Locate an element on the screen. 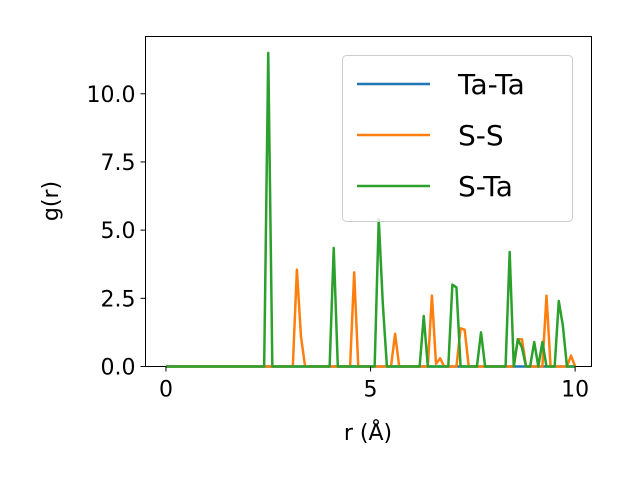 This screenshot has width=640, height=480. y-axis-label: g(r) is located at coordinates (51, 201).